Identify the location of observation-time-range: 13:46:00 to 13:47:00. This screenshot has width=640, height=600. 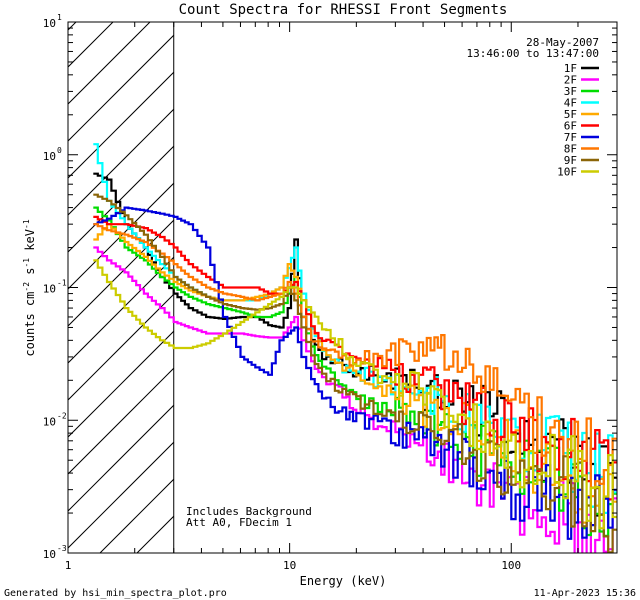
(533, 53).